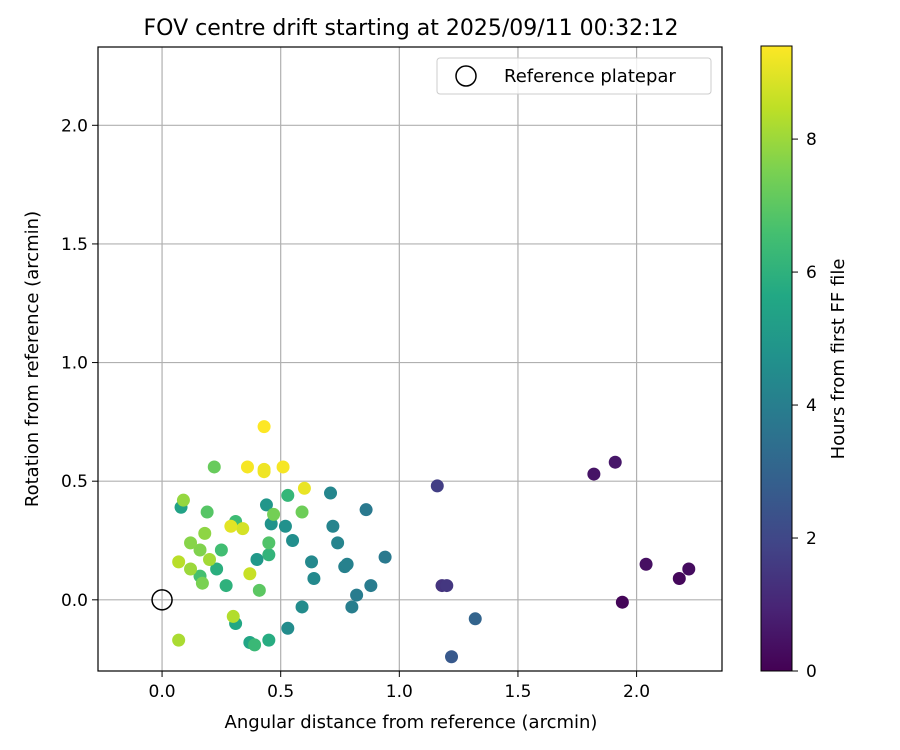  I want to click on legend-box, so click(574, 76).